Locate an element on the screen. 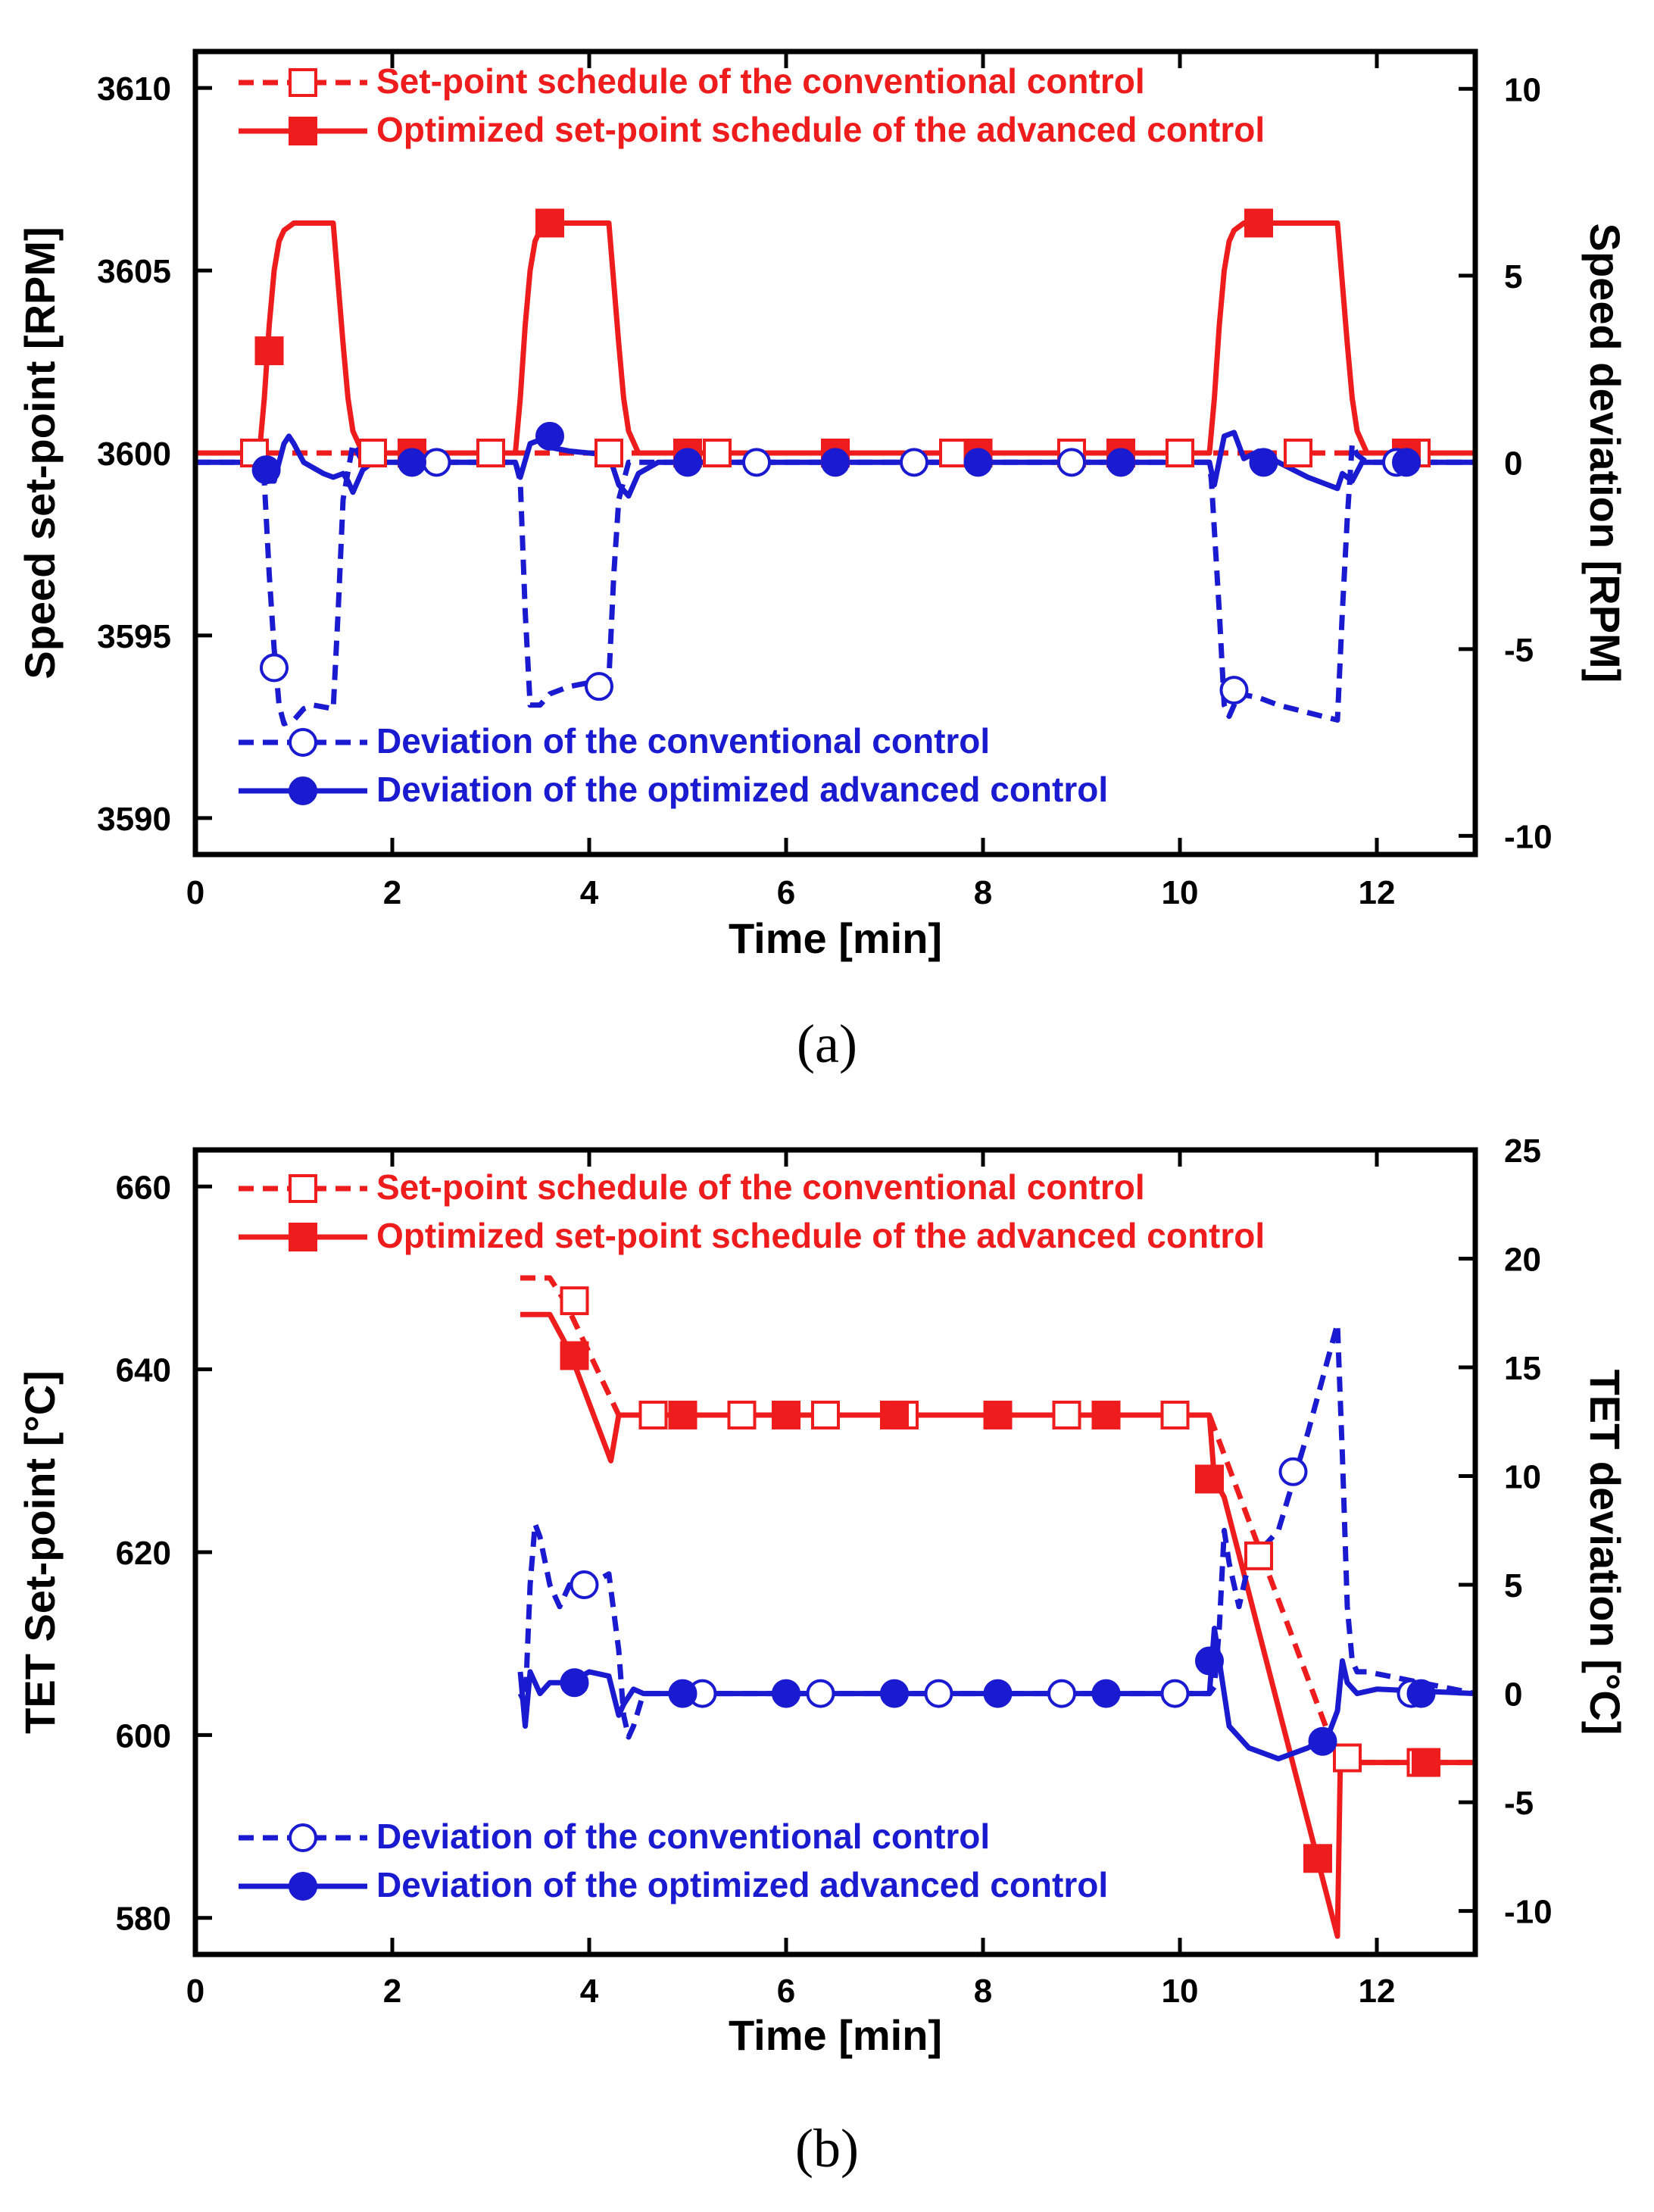 The image size is (1654, 2212). panel-a-caption: (a) is located at coordinates (827, 1044).